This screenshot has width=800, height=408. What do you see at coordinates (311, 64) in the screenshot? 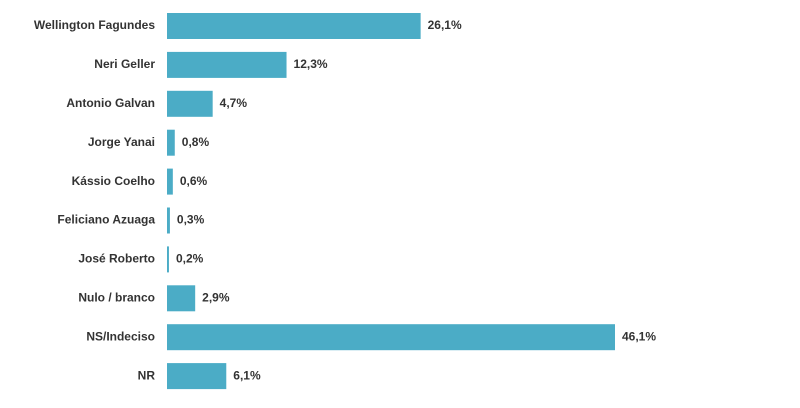
I see `value-label: 12,3%` at bounding box center [311, 64].